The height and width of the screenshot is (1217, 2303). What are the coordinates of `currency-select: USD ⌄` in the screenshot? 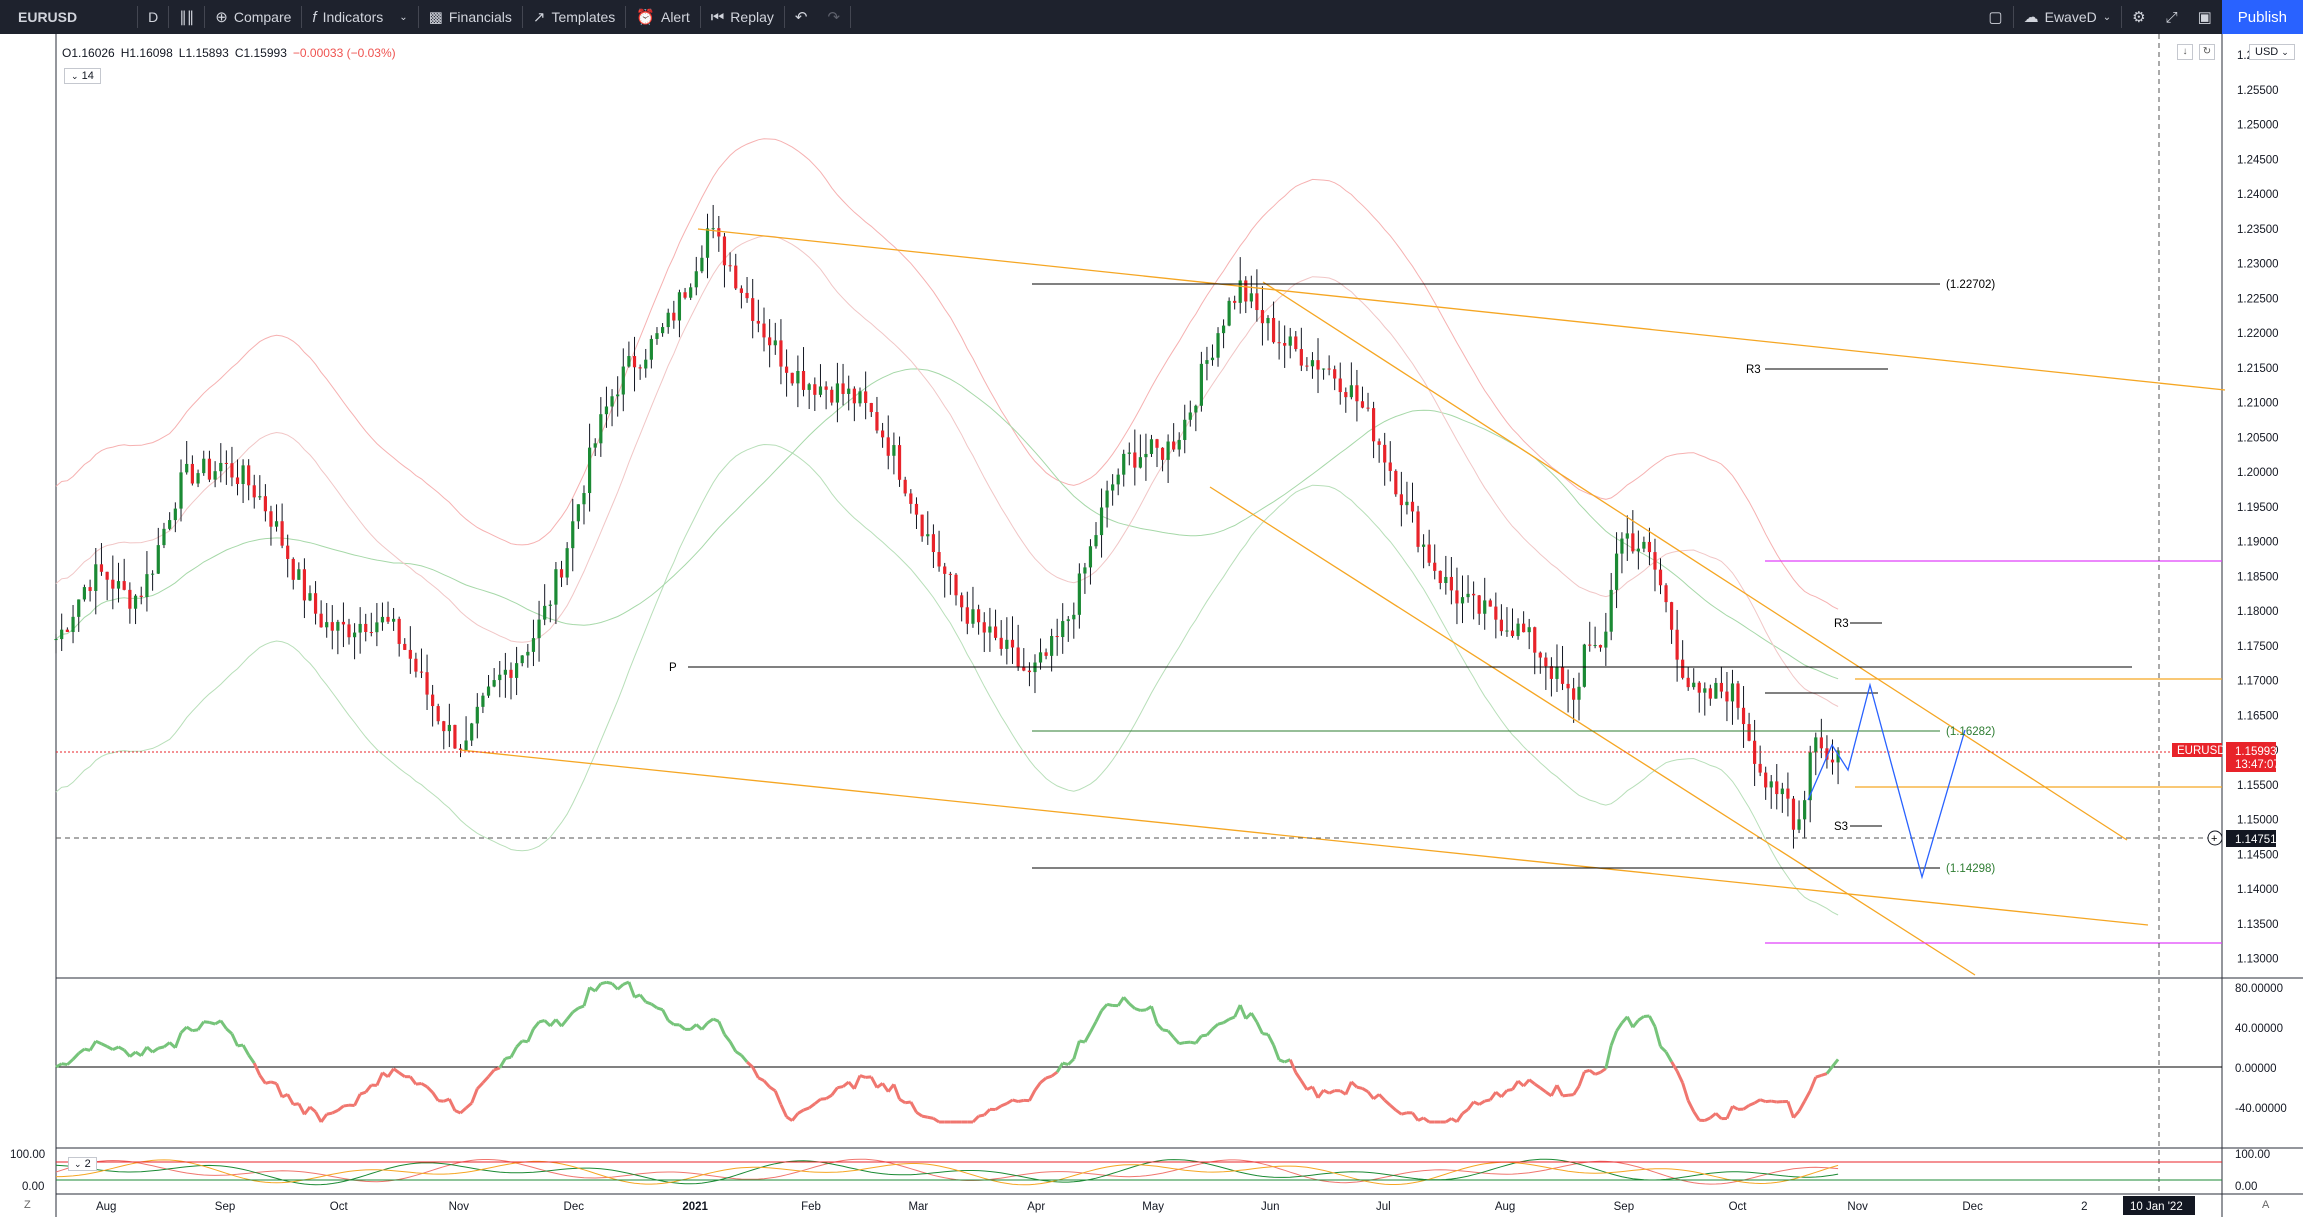 It's located at (2272, 52).